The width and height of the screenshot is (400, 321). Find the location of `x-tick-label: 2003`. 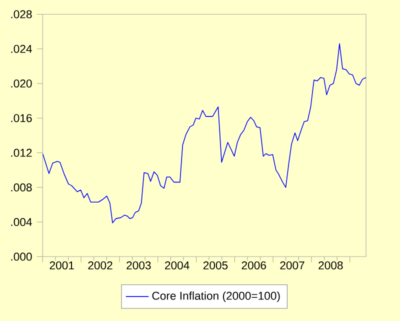

x-tick-label: 2003 is located at coordinates (138, 265).